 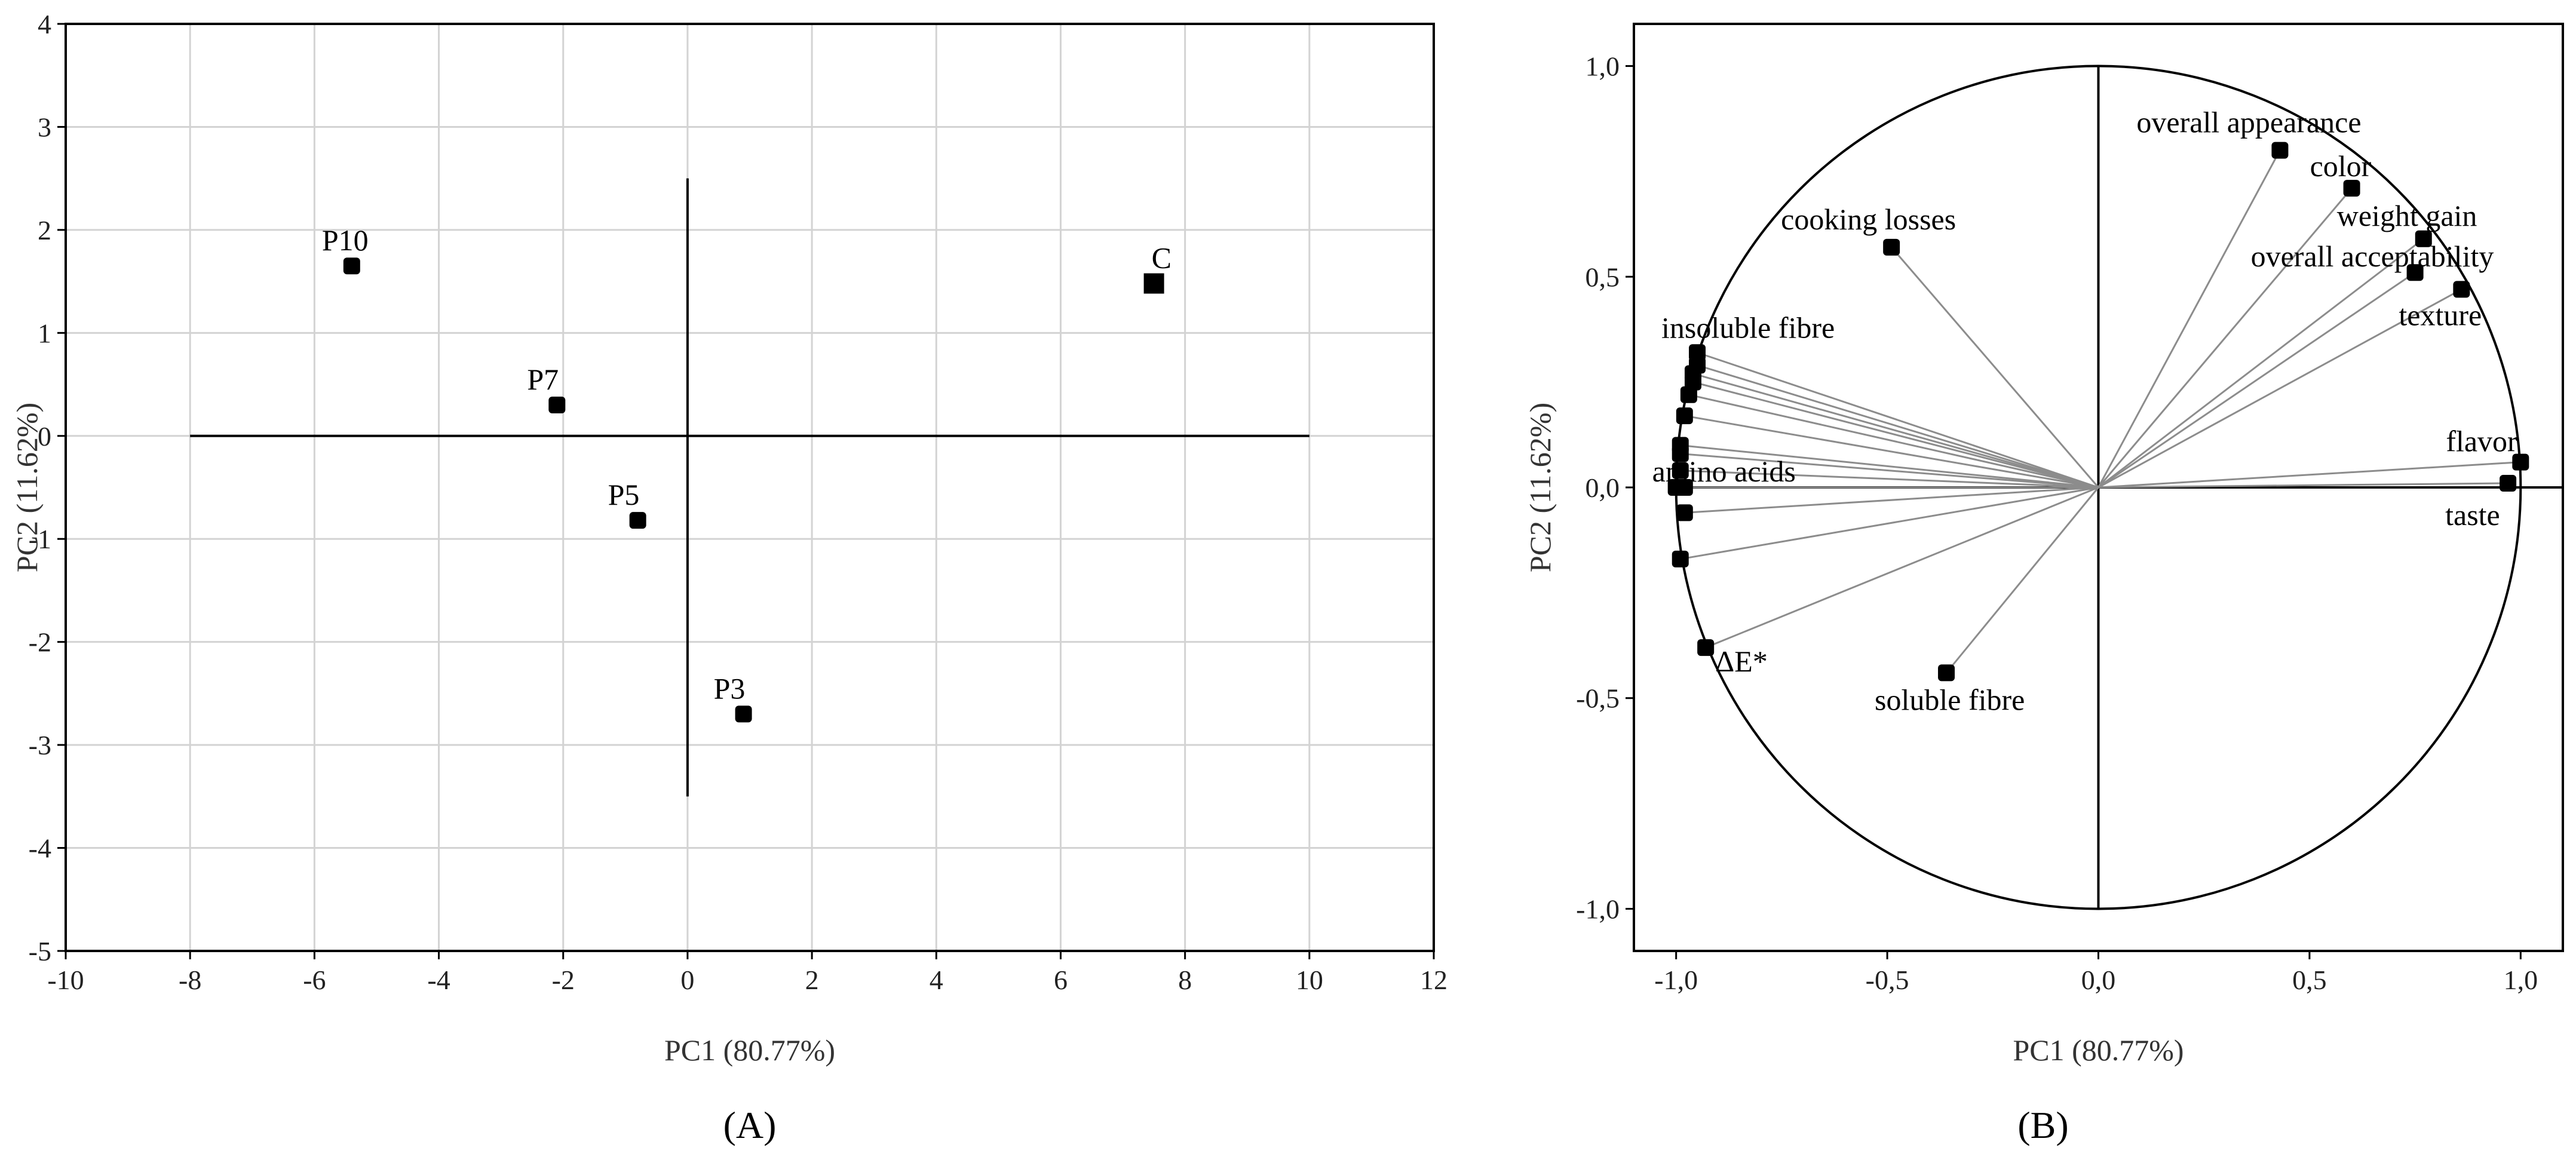 I want to click on x-tick-label: -1,0, so click(x=1676, y=980).